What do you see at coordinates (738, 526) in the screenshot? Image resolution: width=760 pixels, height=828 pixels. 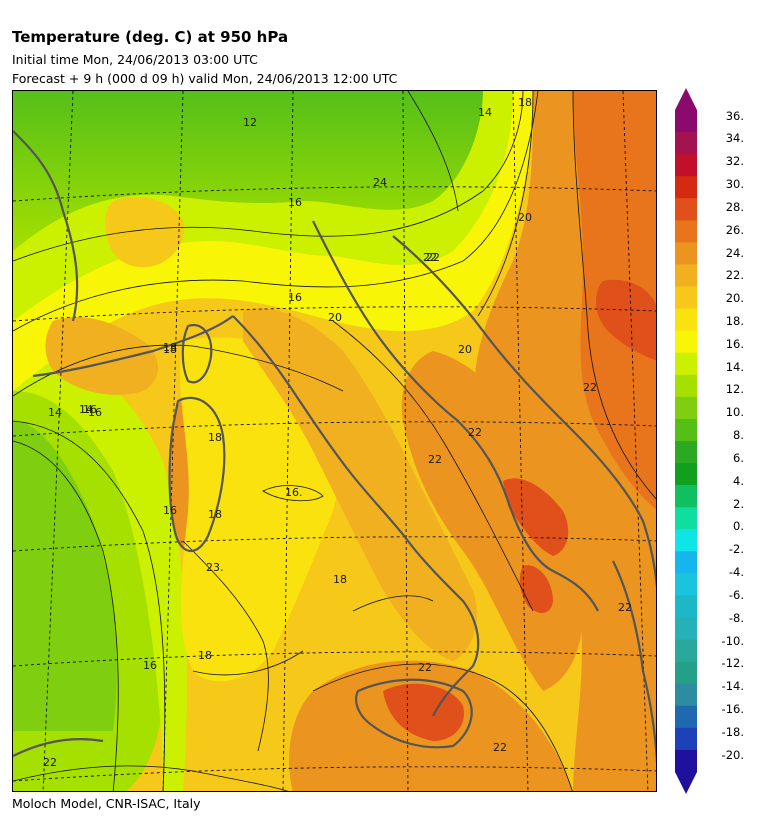 I see `colorbar-tick-label: 0.` at bounding box center [738, 526].